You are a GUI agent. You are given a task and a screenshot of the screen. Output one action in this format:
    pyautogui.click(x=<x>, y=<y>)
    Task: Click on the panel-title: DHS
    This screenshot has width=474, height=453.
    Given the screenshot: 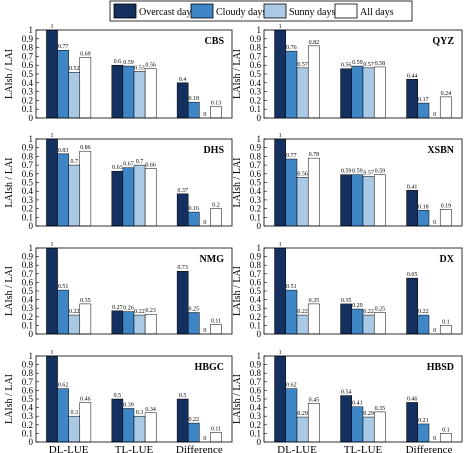 What is the action you would take?
    pyautogui.click(x=213, y=150)
    